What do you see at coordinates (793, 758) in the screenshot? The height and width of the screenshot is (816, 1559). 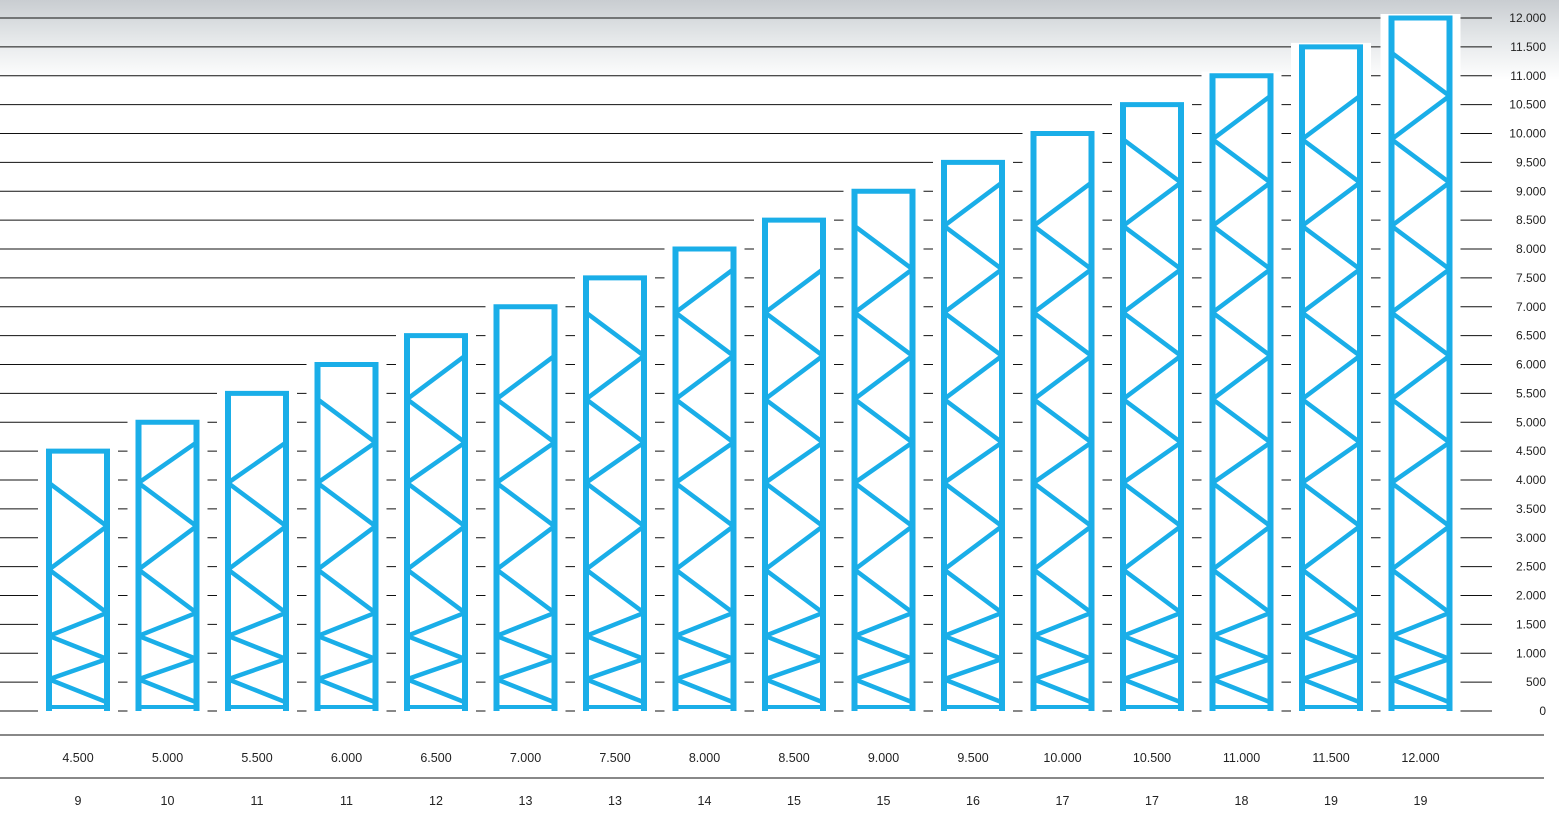 I see `x-category-label: 8.500` at bounding box center [793, 758].